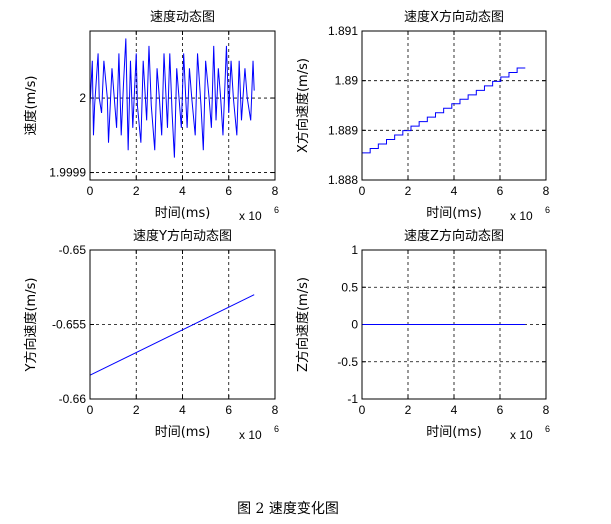 This screenshot has height=524, width=611. What do you see at coordinates (288, 509) in the screenshot?
I see `figure-caption: 图 2 速度变化图` at bounding box center [288, 509].